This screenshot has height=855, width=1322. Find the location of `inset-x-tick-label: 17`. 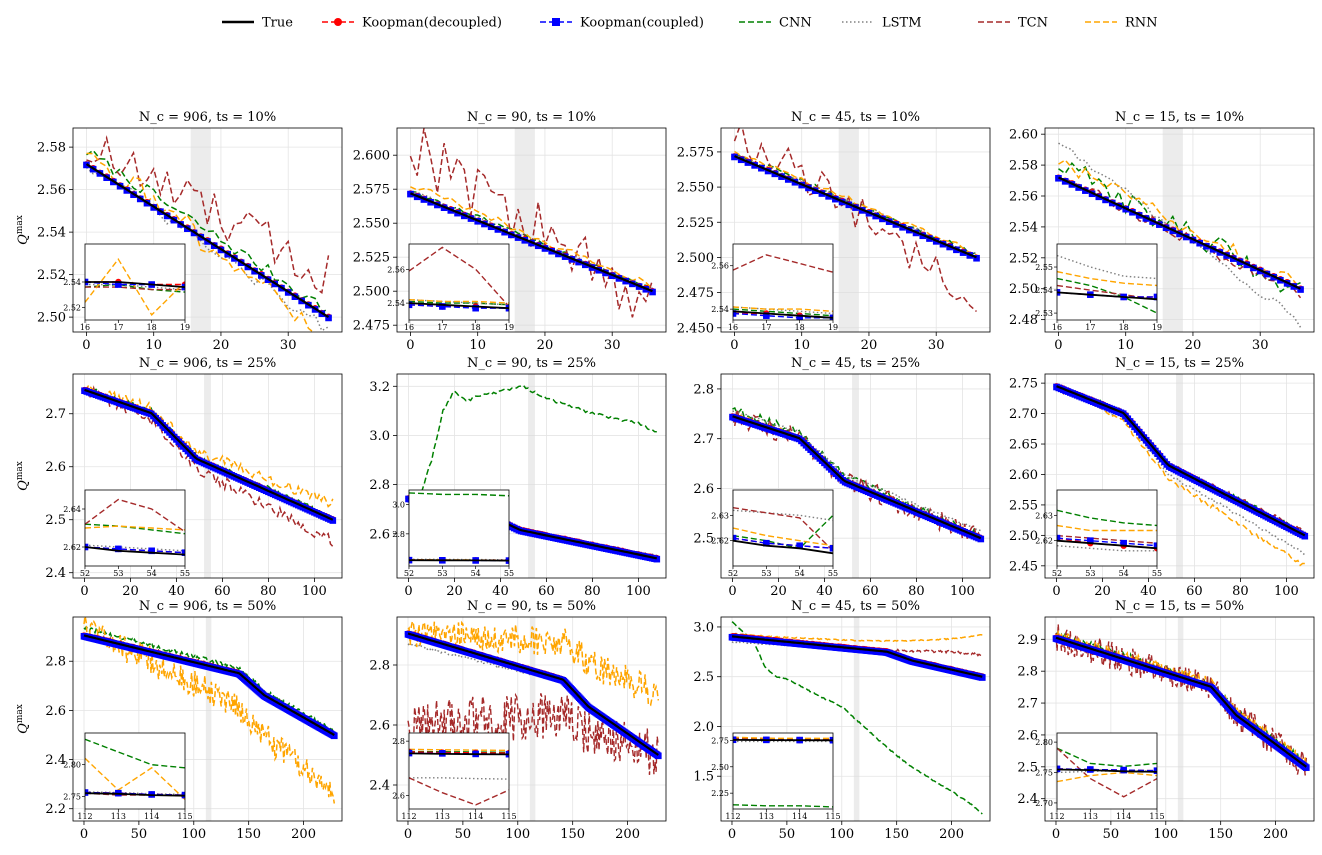

inset-x-tick-label: 17 is located at coordinates (766, 327).